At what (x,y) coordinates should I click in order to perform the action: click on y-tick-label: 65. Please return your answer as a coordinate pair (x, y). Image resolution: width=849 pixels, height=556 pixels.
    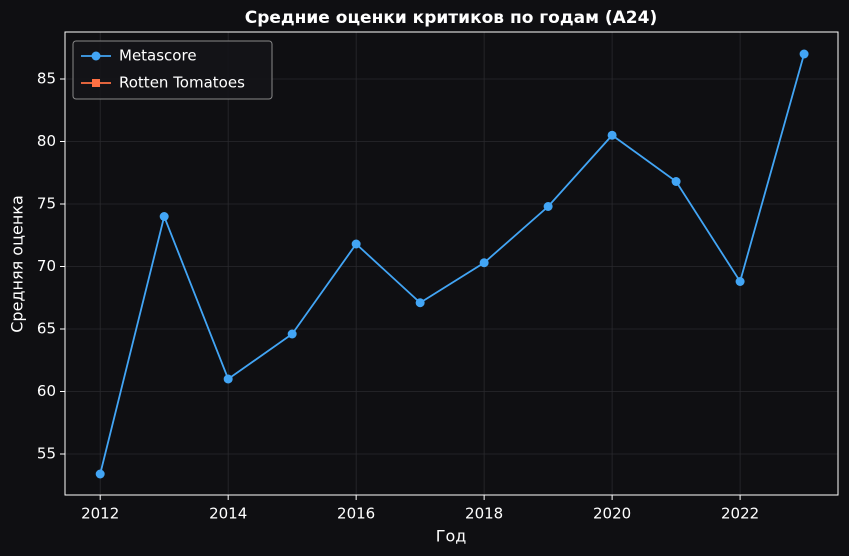
    Looking at the image, I should click on (46, 329).